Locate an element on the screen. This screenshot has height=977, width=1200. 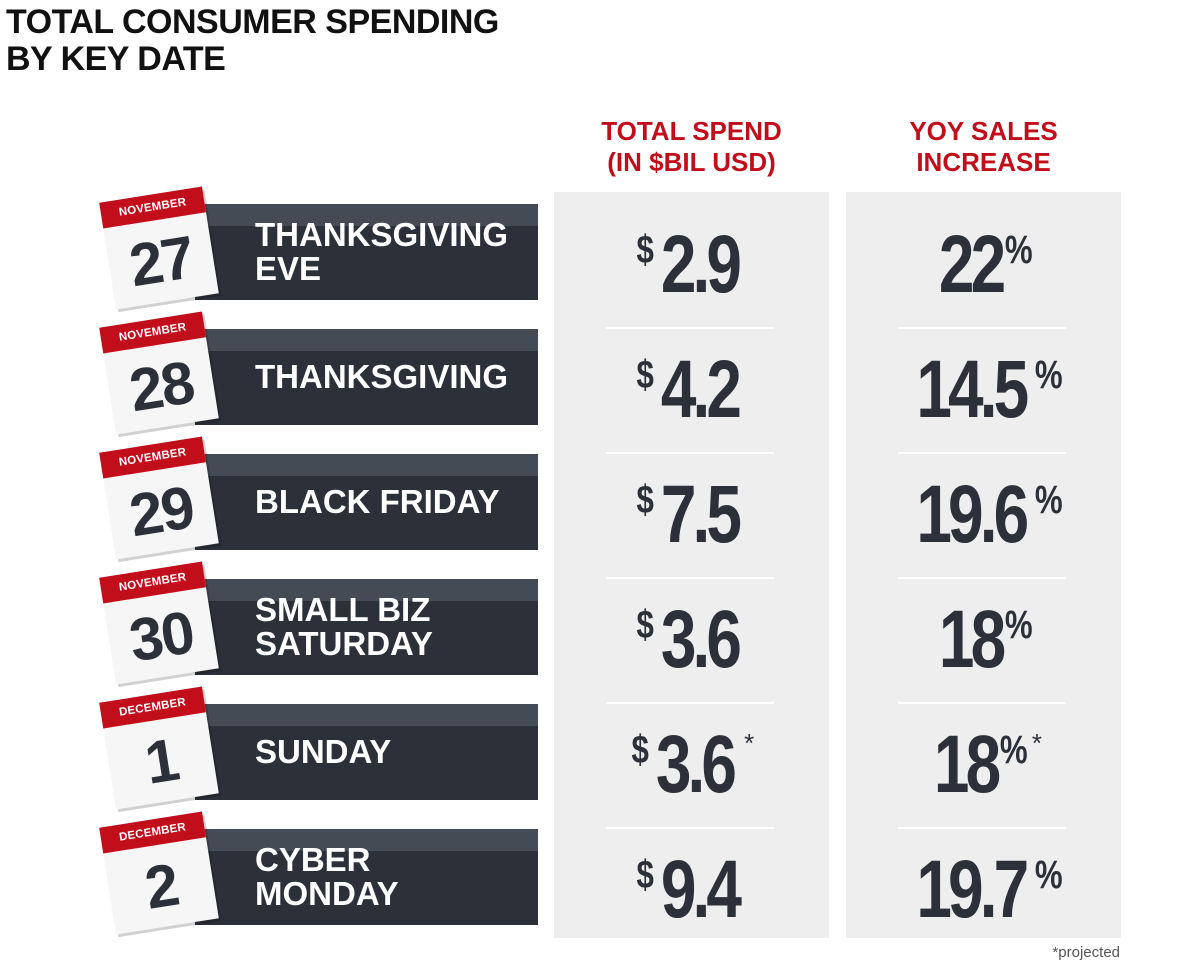
table-row: BLACK FRIDAY NOVEMBER 29 $ 7.5 19.6 % is located at coordinates (600, 507).